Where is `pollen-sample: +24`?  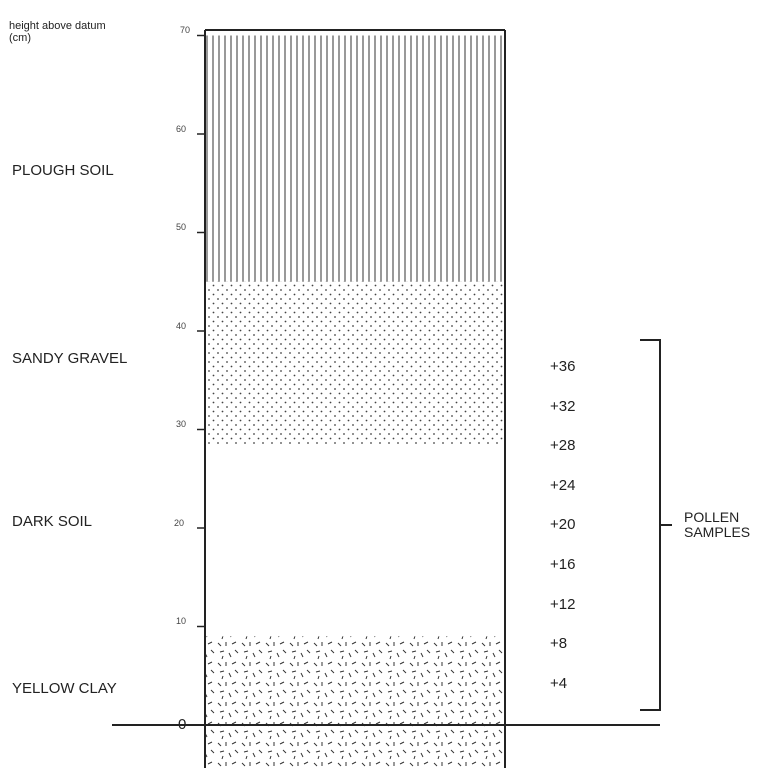
pollen-sample: +24 is located at coordinates (562, 485).